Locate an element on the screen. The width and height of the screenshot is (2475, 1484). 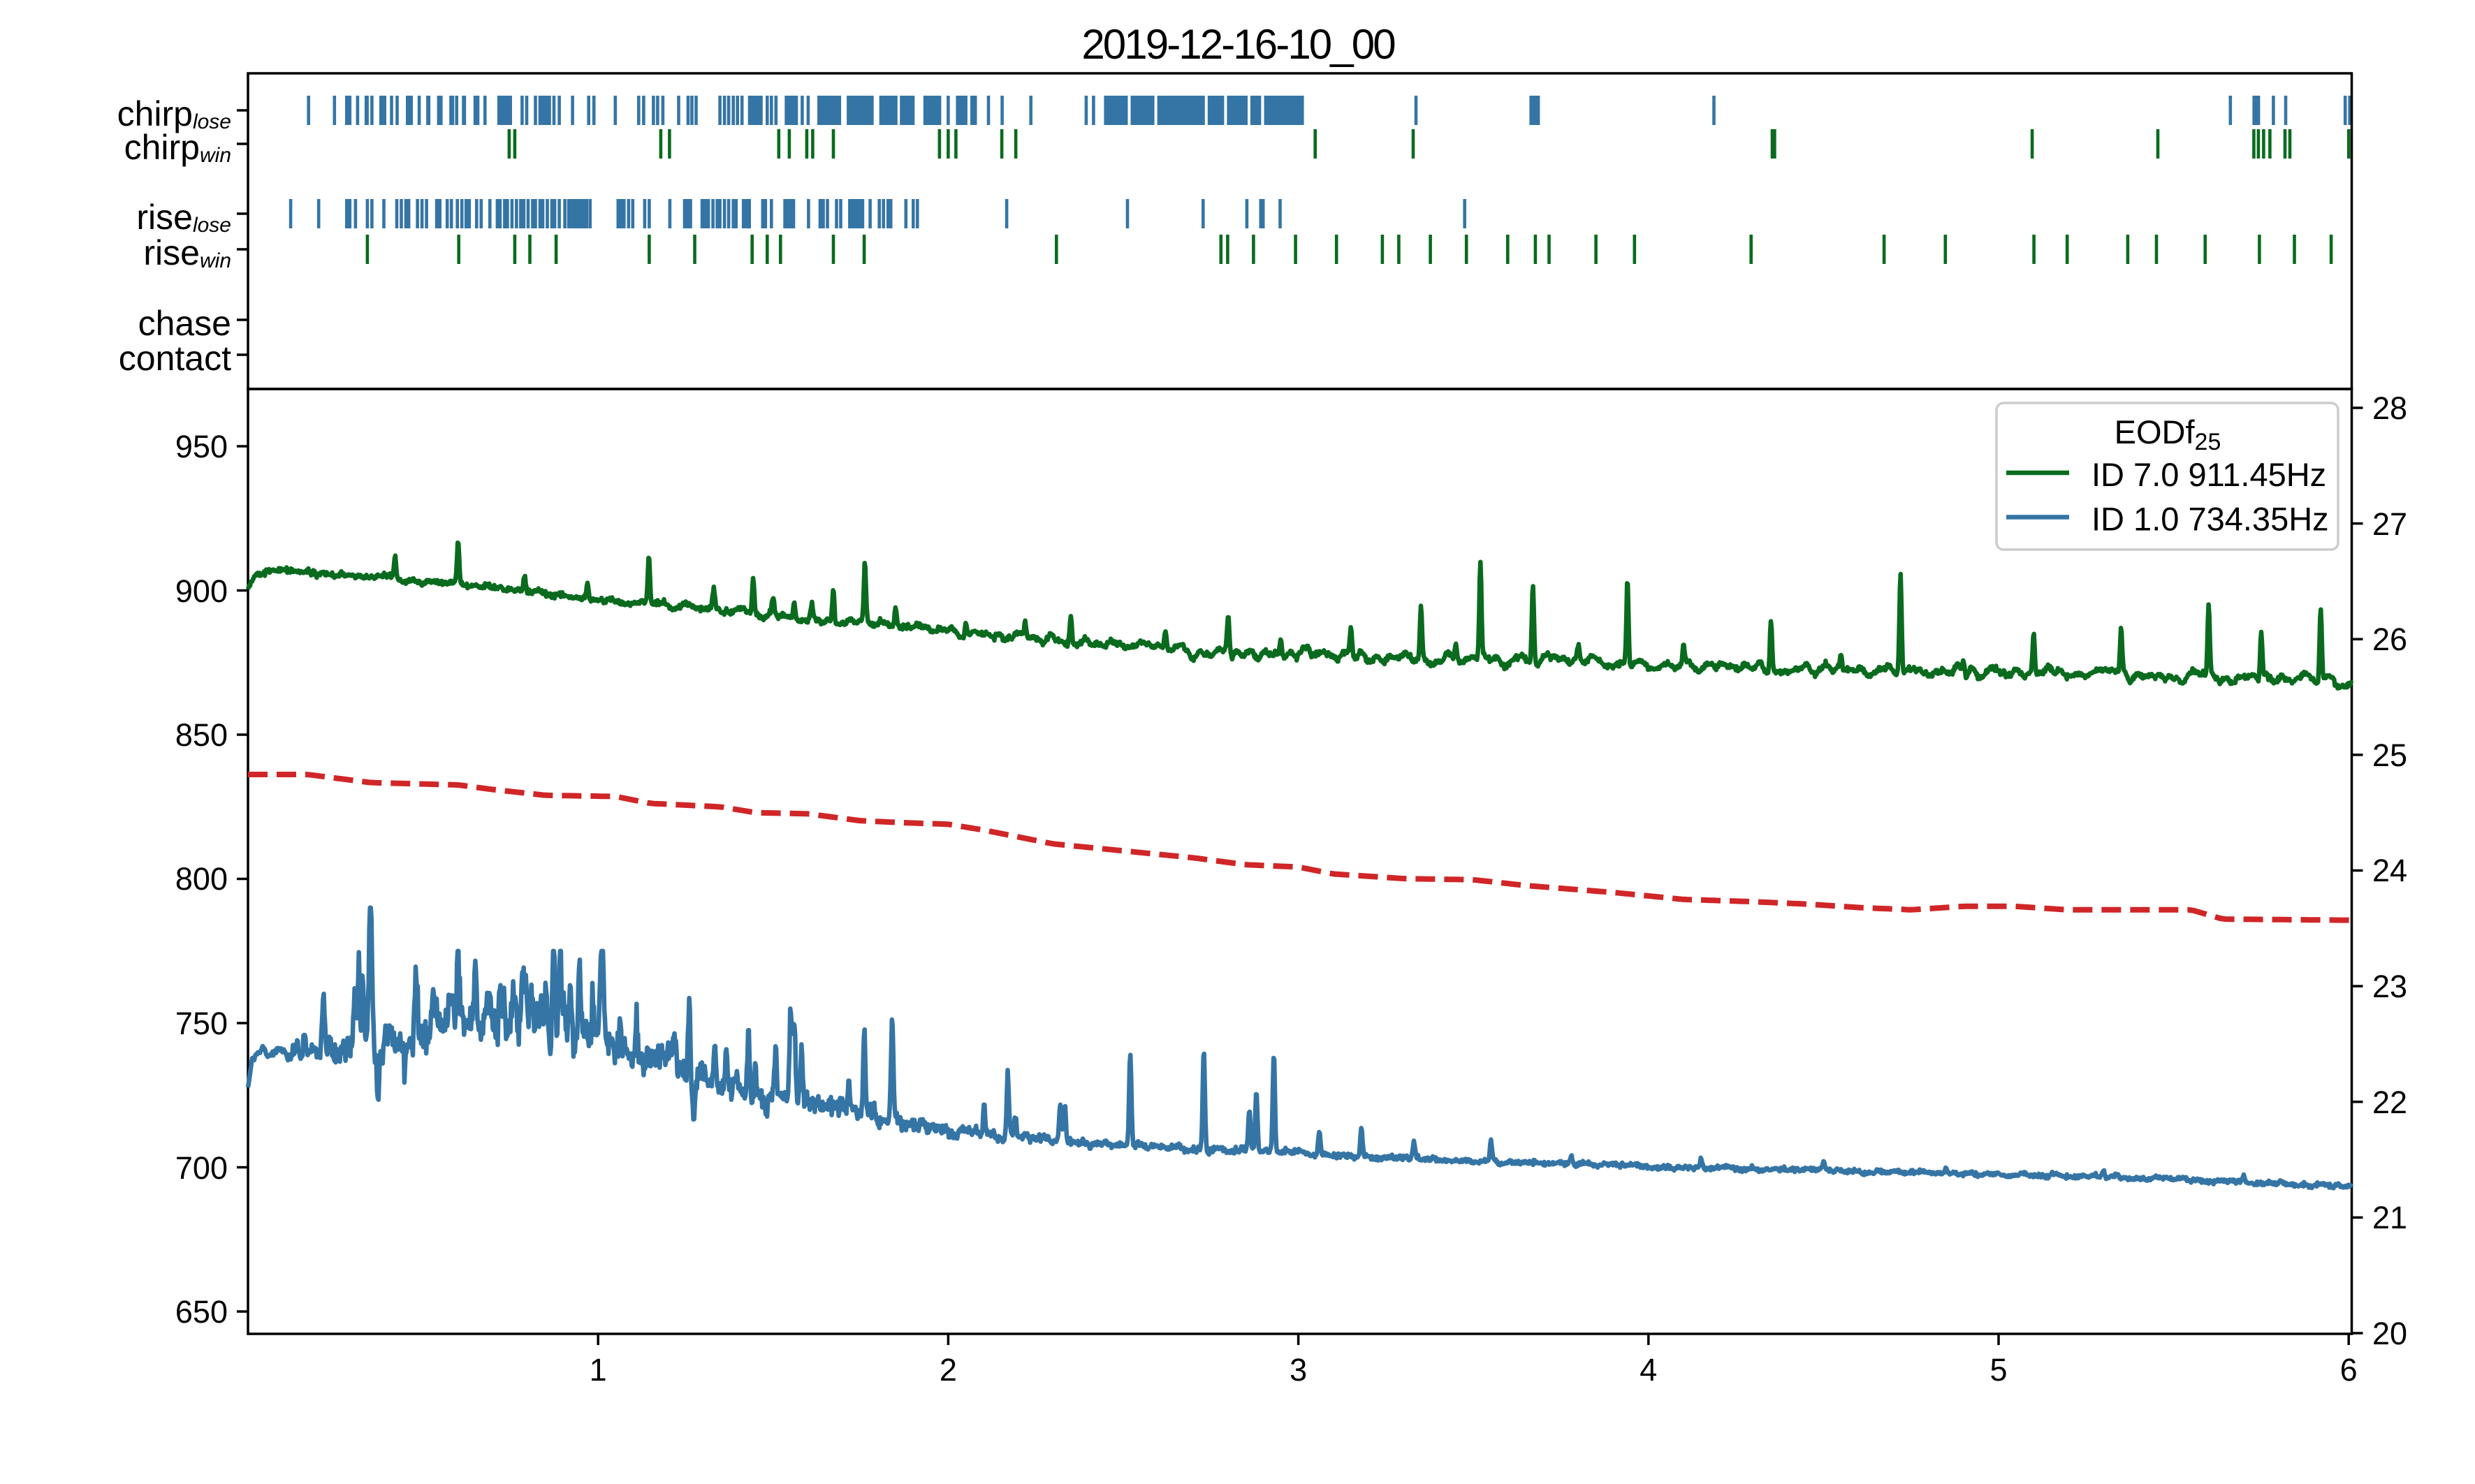
svg-text: 4 is located at coordinates (1648, 1370).